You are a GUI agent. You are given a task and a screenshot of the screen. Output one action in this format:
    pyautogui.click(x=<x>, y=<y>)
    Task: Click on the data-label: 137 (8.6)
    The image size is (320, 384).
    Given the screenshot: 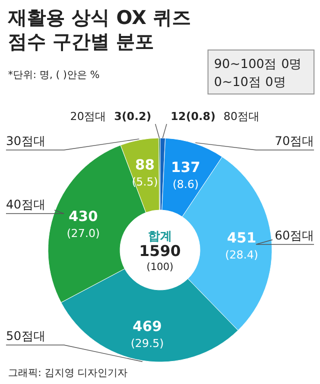 What is the action you would take?
    pyautogui.click(x=185, y=176)
    